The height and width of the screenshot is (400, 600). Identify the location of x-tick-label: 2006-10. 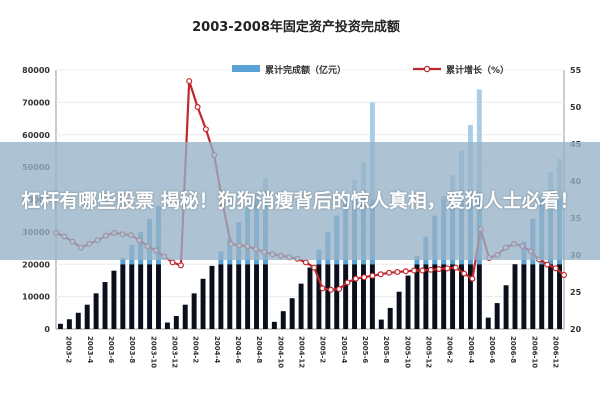
(534, 352).